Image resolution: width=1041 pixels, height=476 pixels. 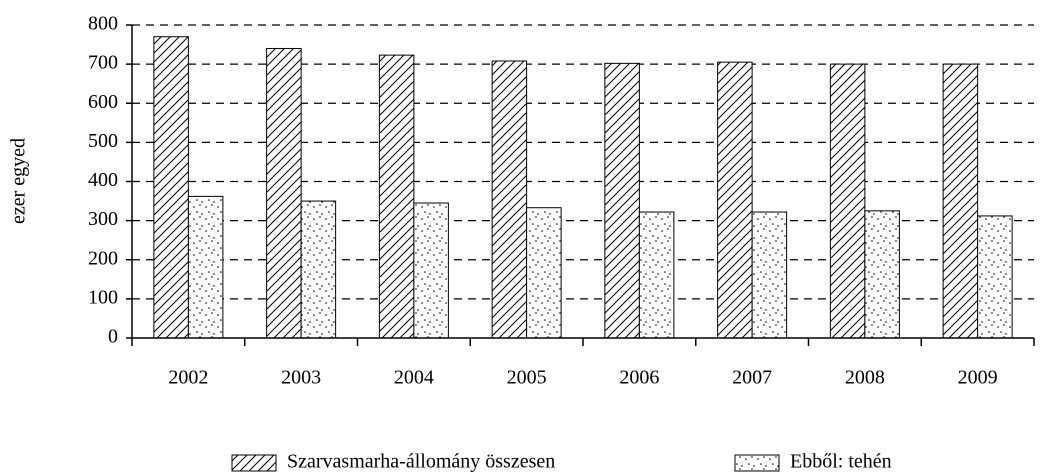 I want to click on x-tick-label: 2009, so click(x=978, y=378).